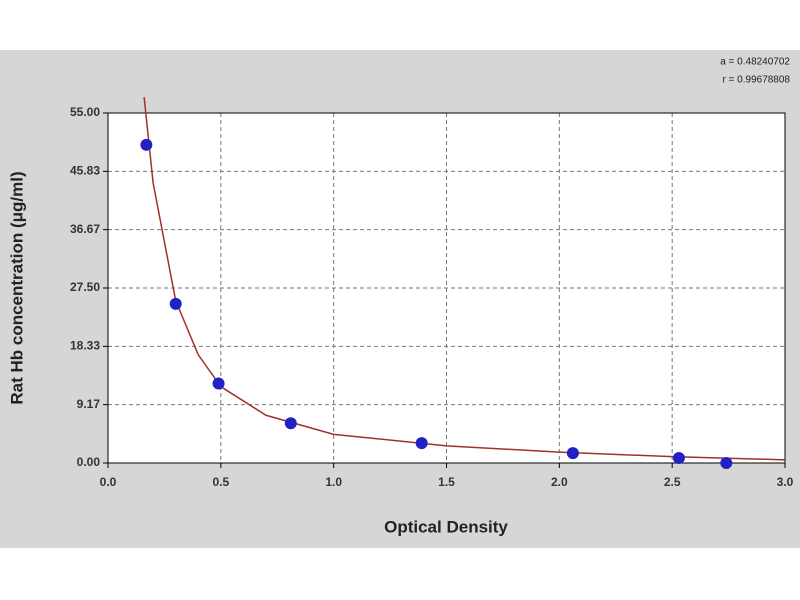 This screenshot has height=600, width=800. I want to click on y-tick-label: 27.50, so click(85, 287).